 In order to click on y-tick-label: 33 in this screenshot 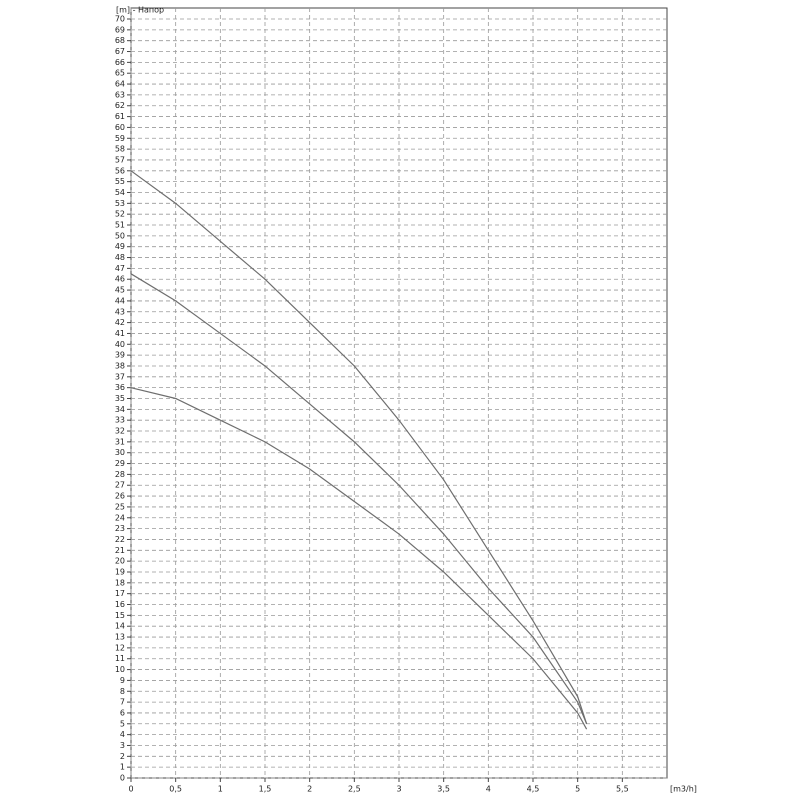, I will do `click(120, 420)`.